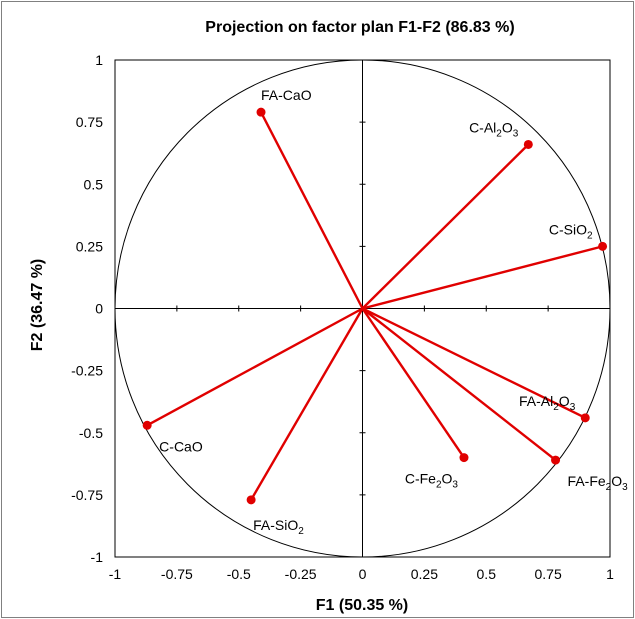 This screenshot has width=635, height=619. What do you see at coordinates (548, 574) in the screenshot?
I see `x-tick-label: 0.75` at bounding box center [548, 574].